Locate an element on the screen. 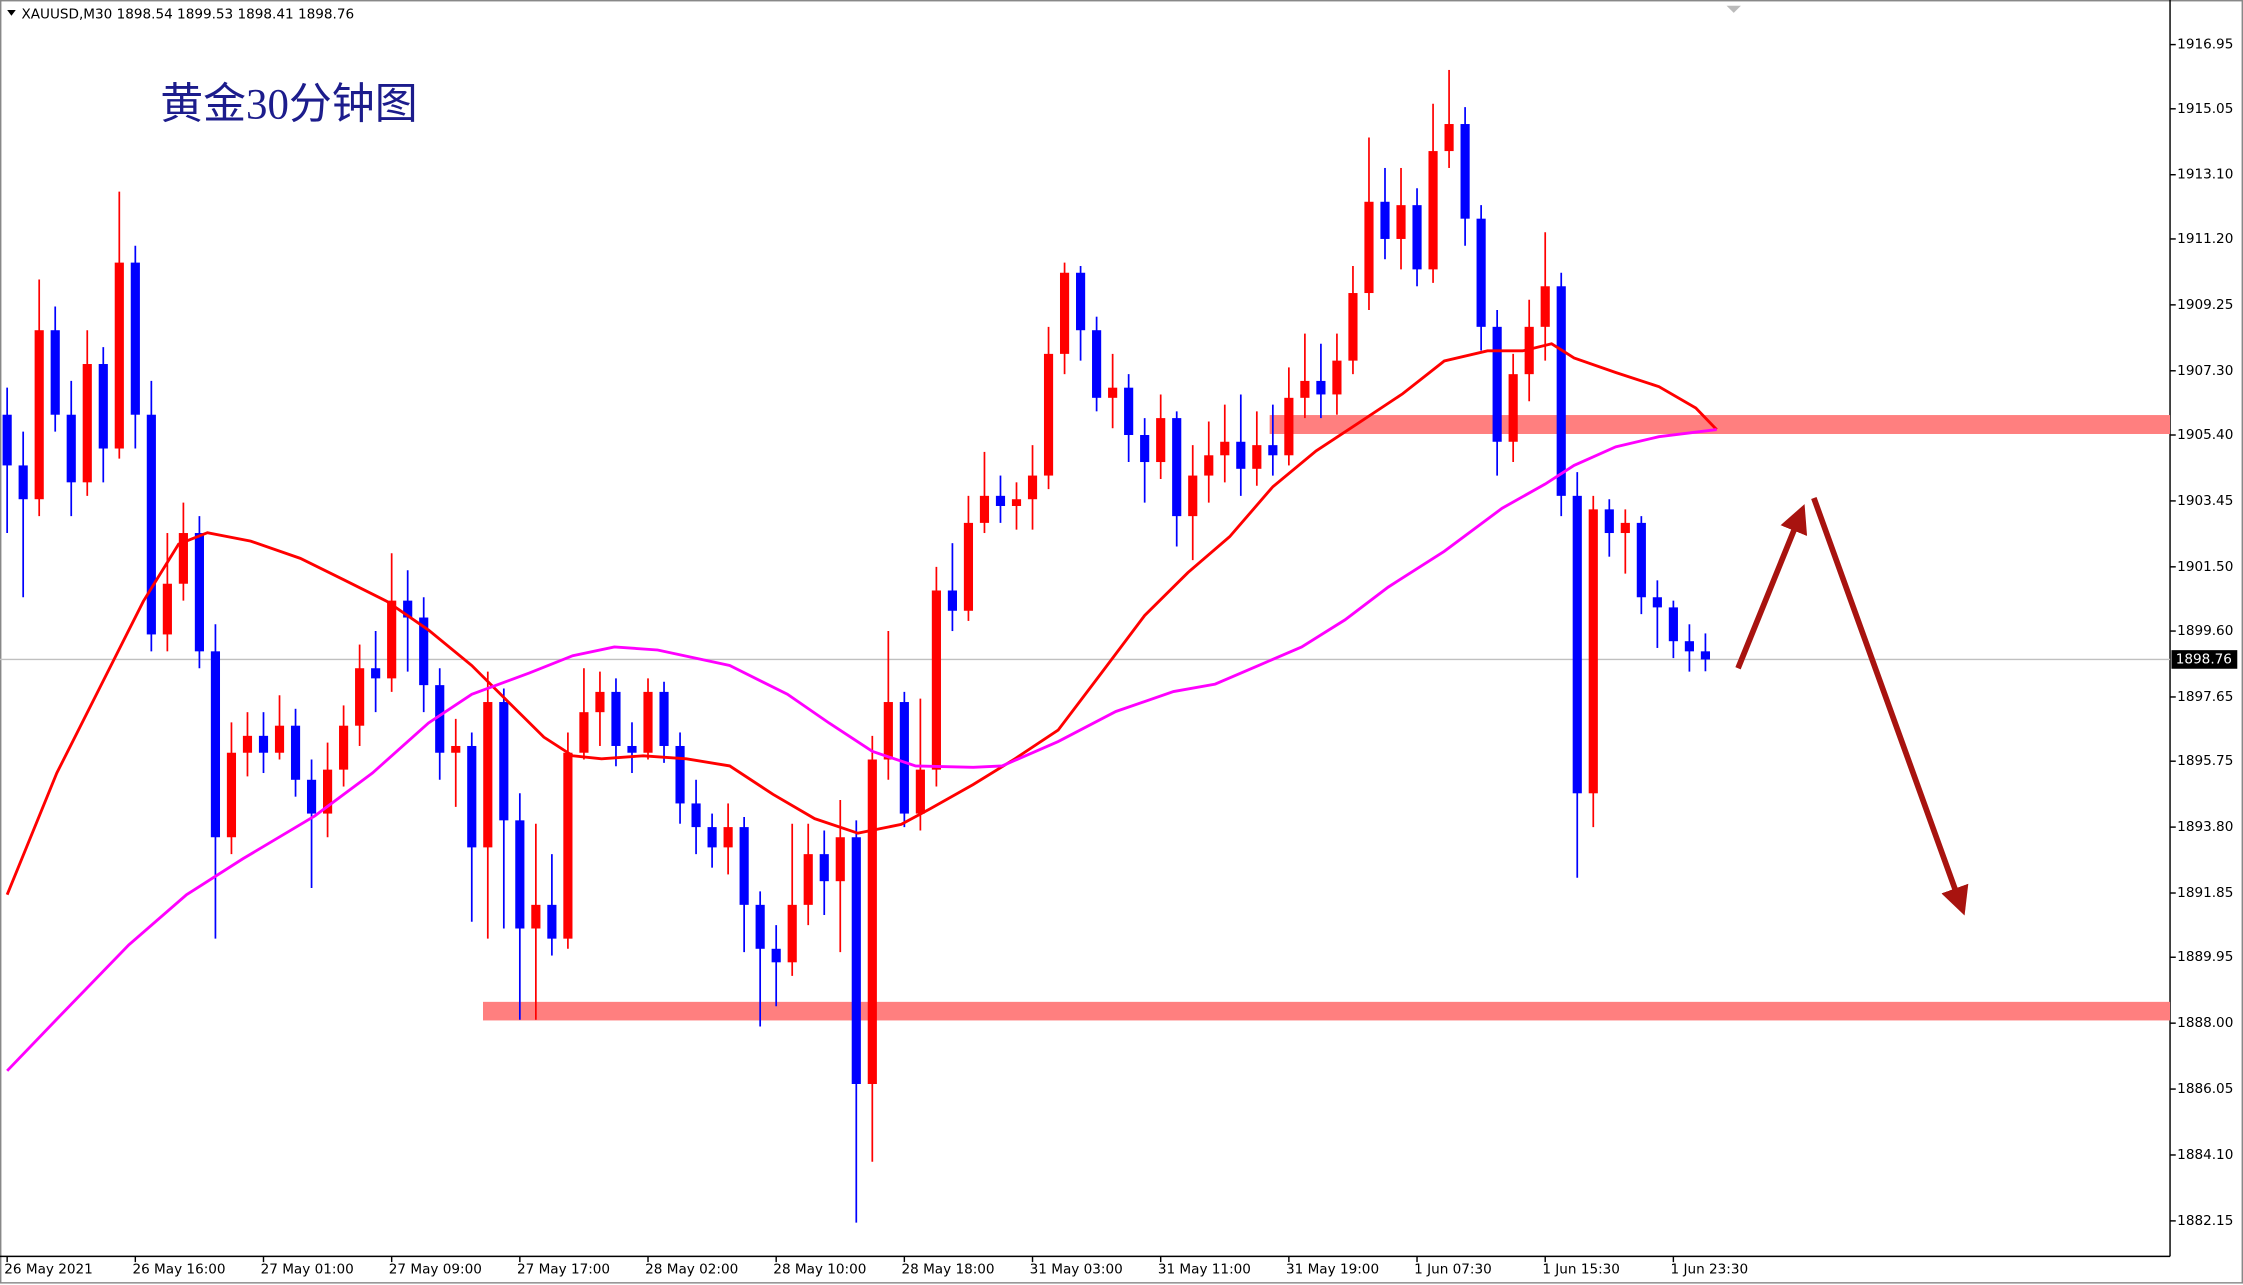 This screenshot has height=1285, width=2243. y-tick-label: 1915.05 is located at coordinates (2205, 109).